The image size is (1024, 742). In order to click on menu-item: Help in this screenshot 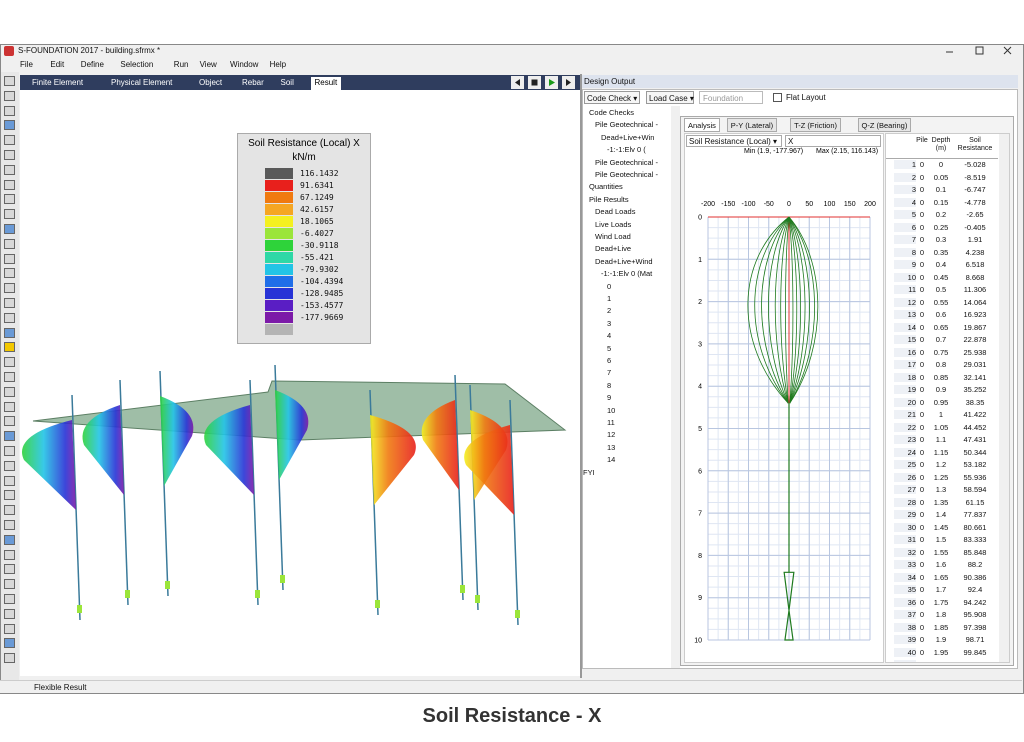, I will do `click(278, 64)`.